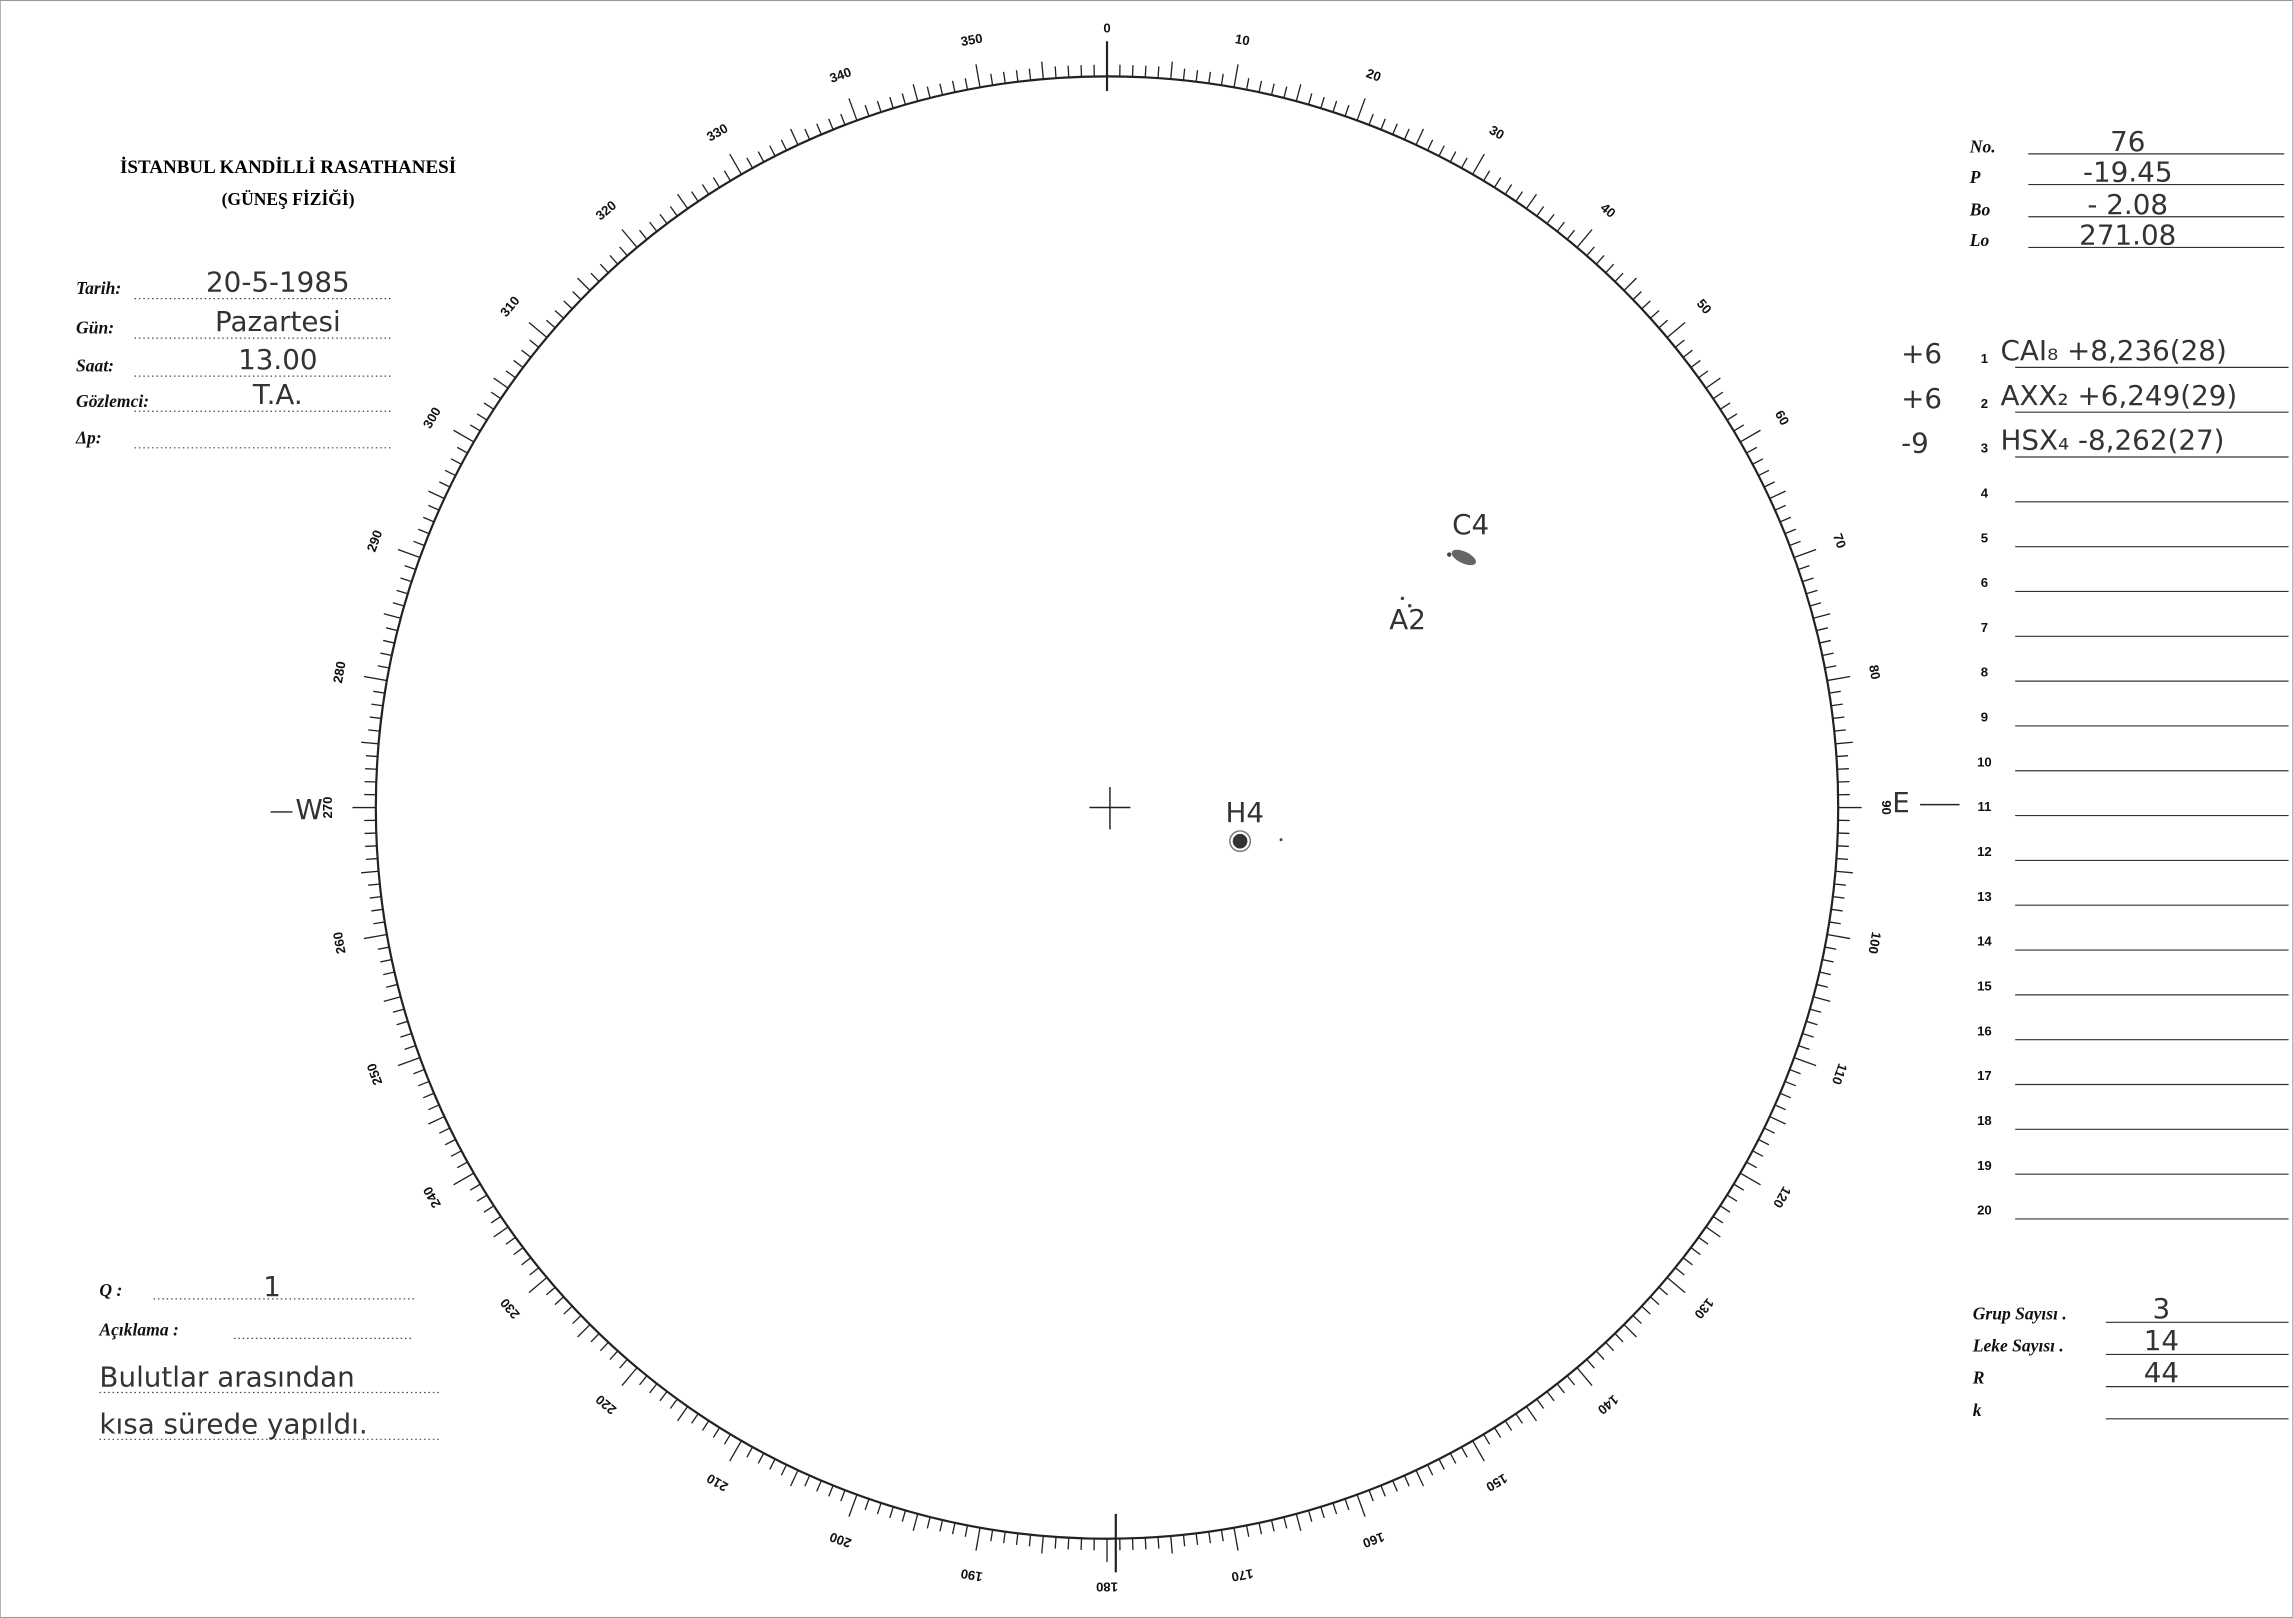 This screenshot has height=1618, width=2293. I want to click on dial-label: 60, so click(1782, 418).